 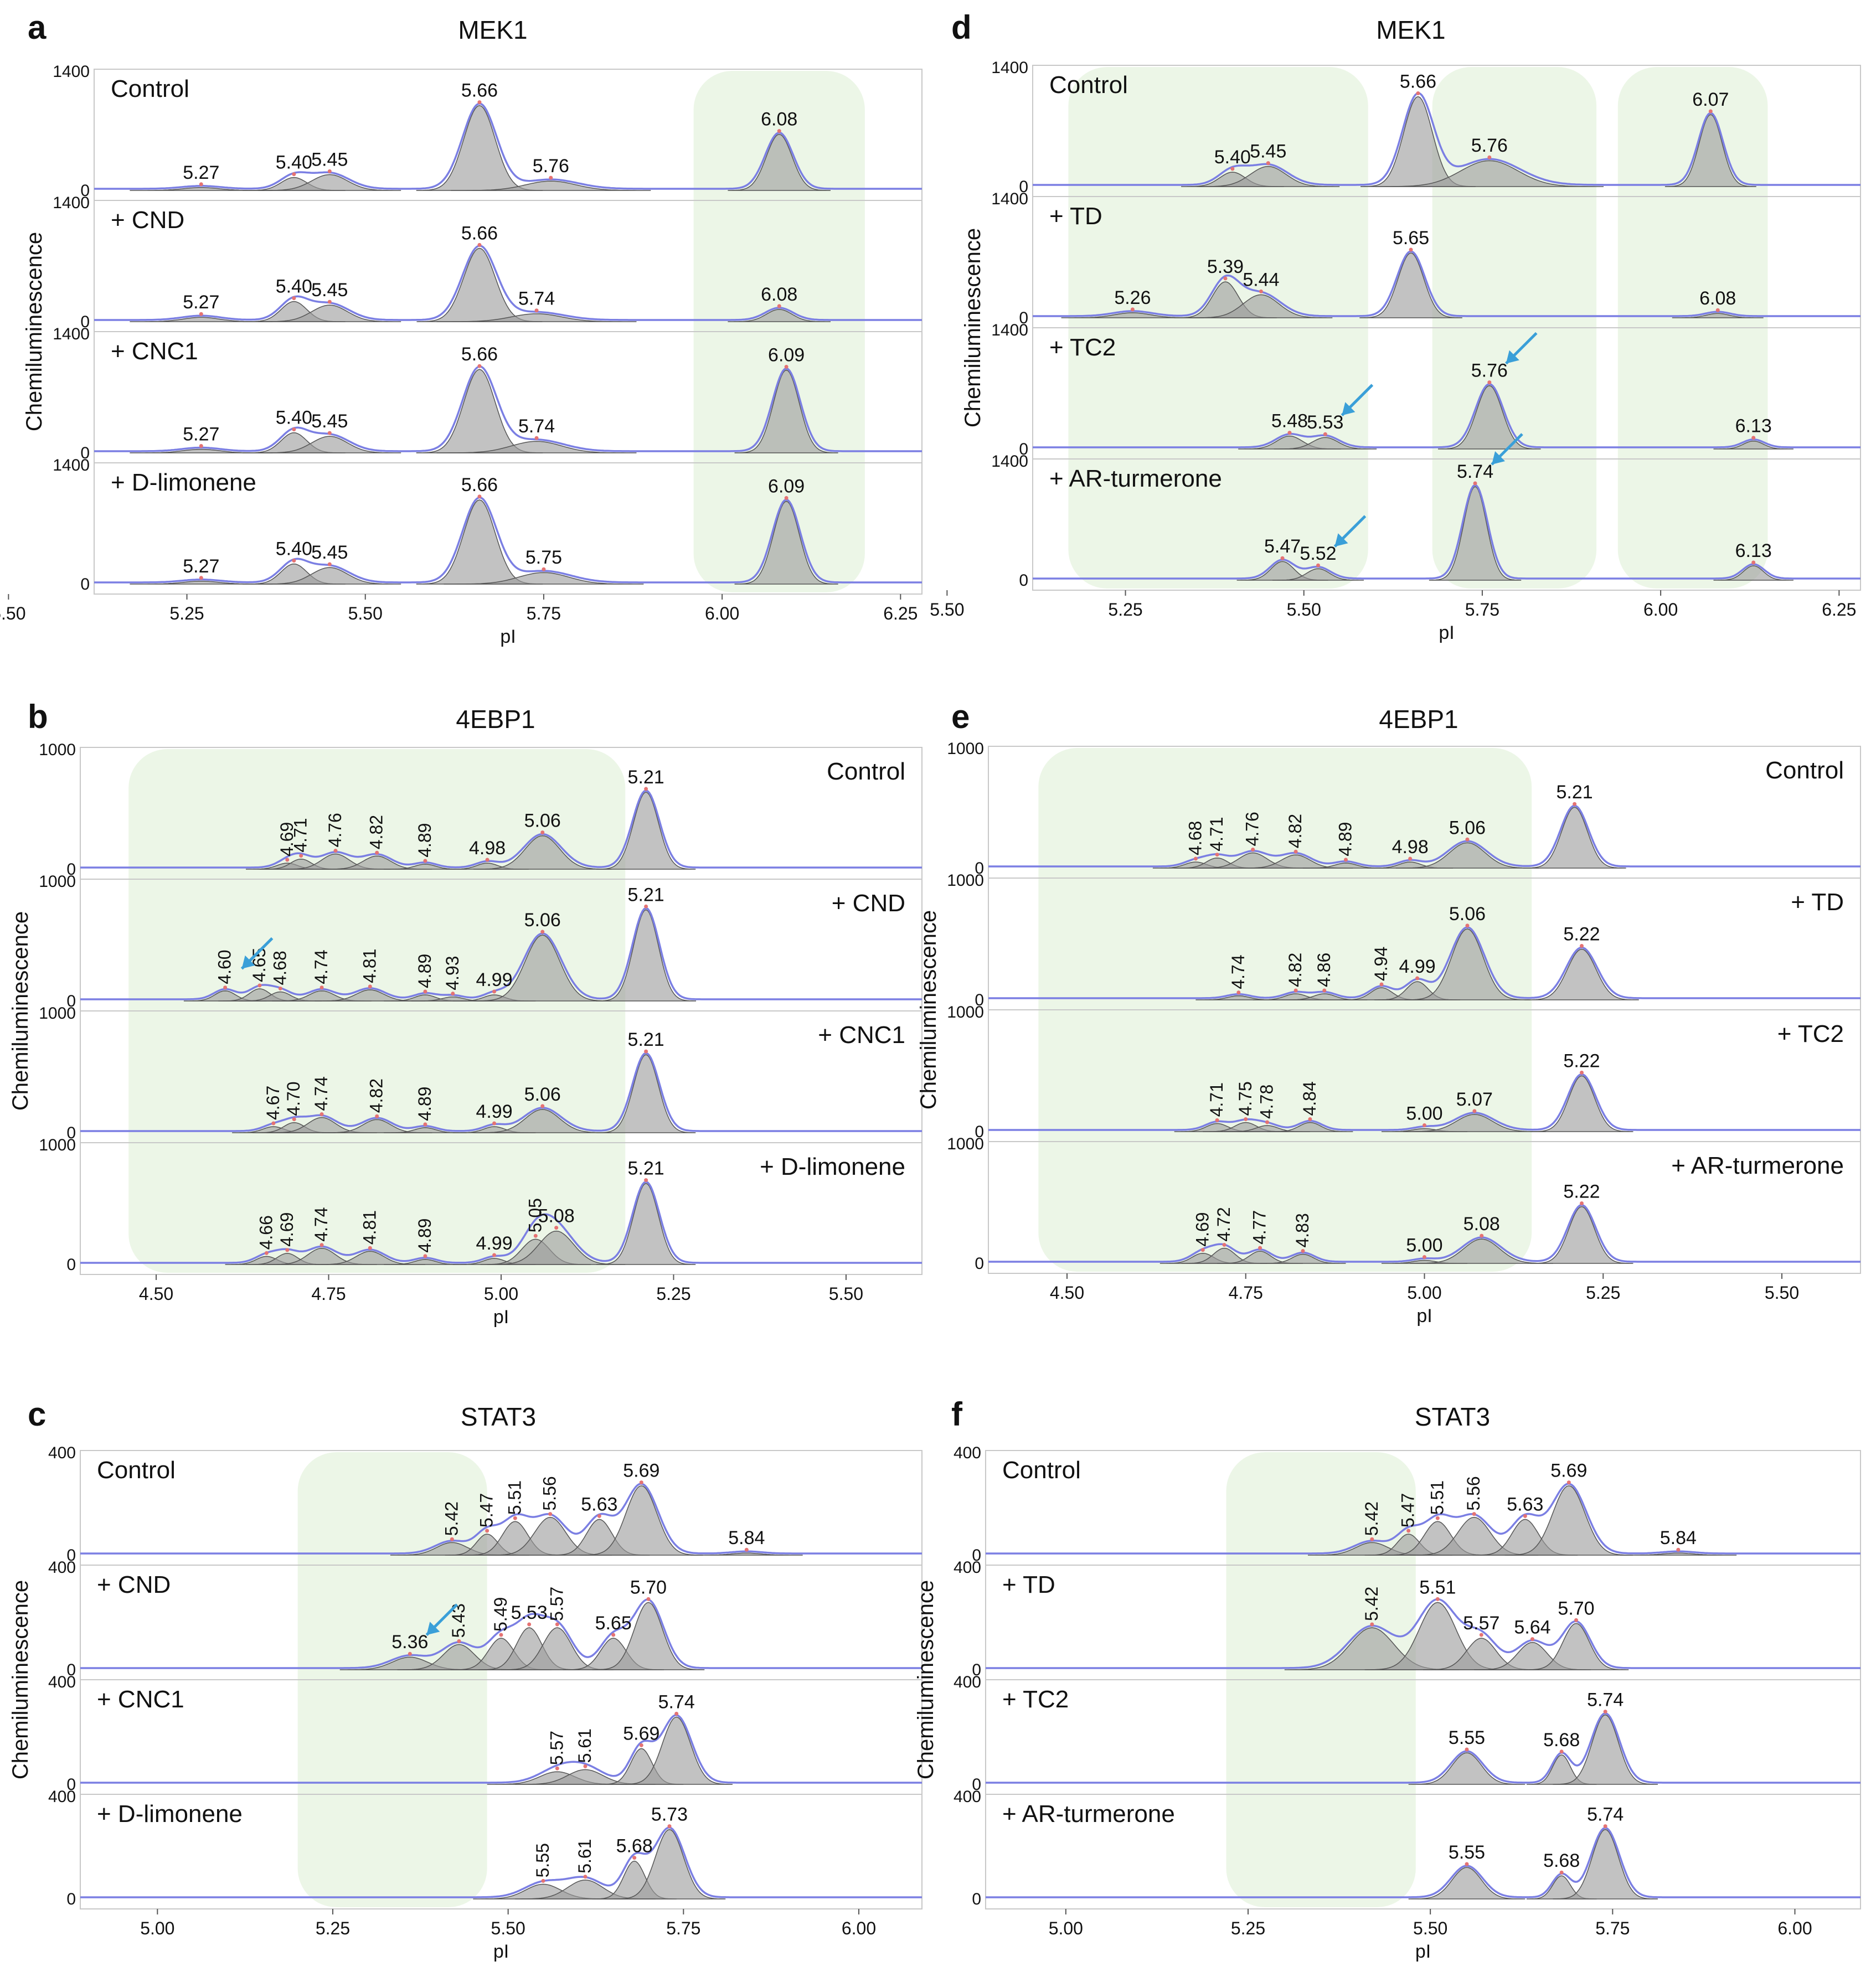 I want to click on peak-label: 6.09, so click(x=787, y=487).